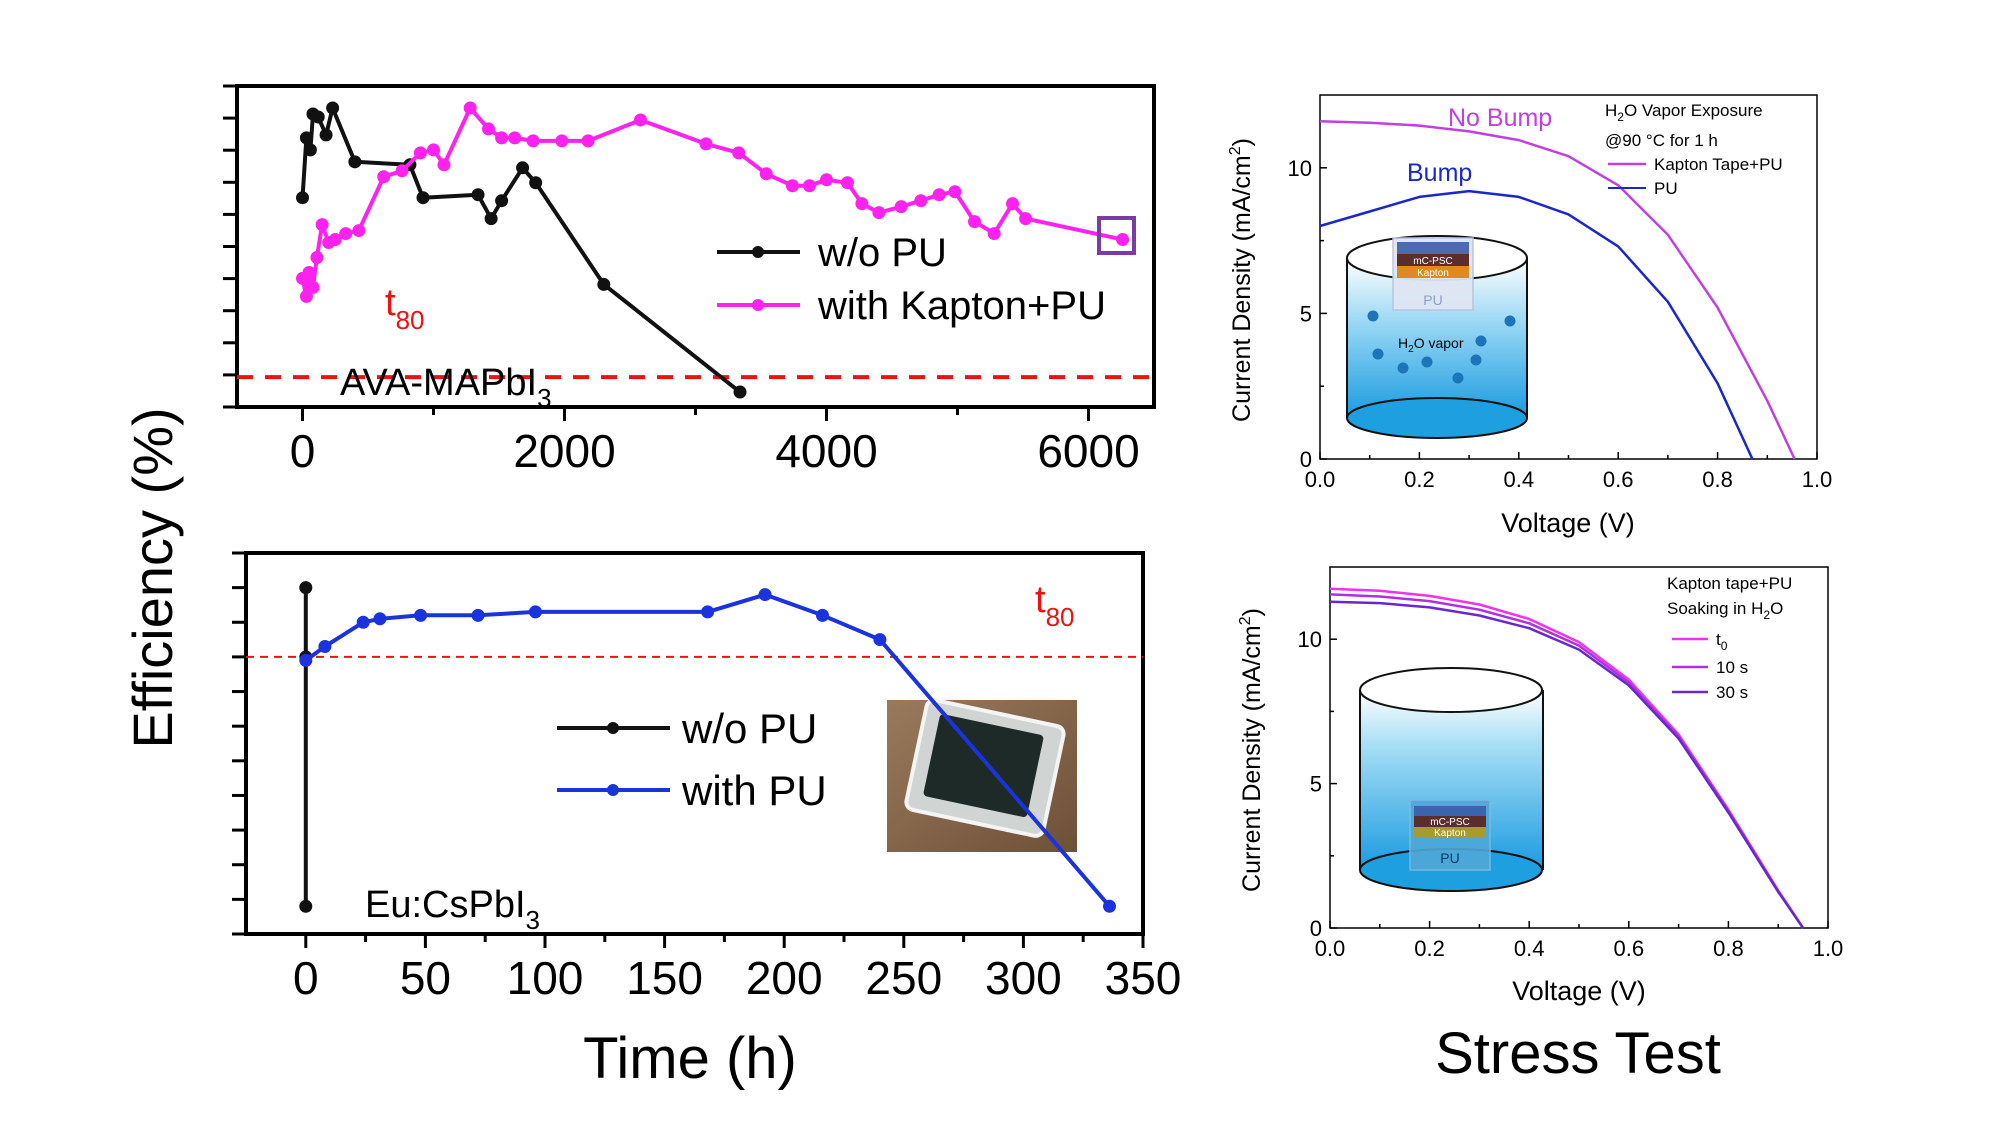 This screenshot has width=2000, height=1124. Describe the element at coordinates (1529, 948) in the screenshot. I see `x-tick-label: 0.4` at that location.